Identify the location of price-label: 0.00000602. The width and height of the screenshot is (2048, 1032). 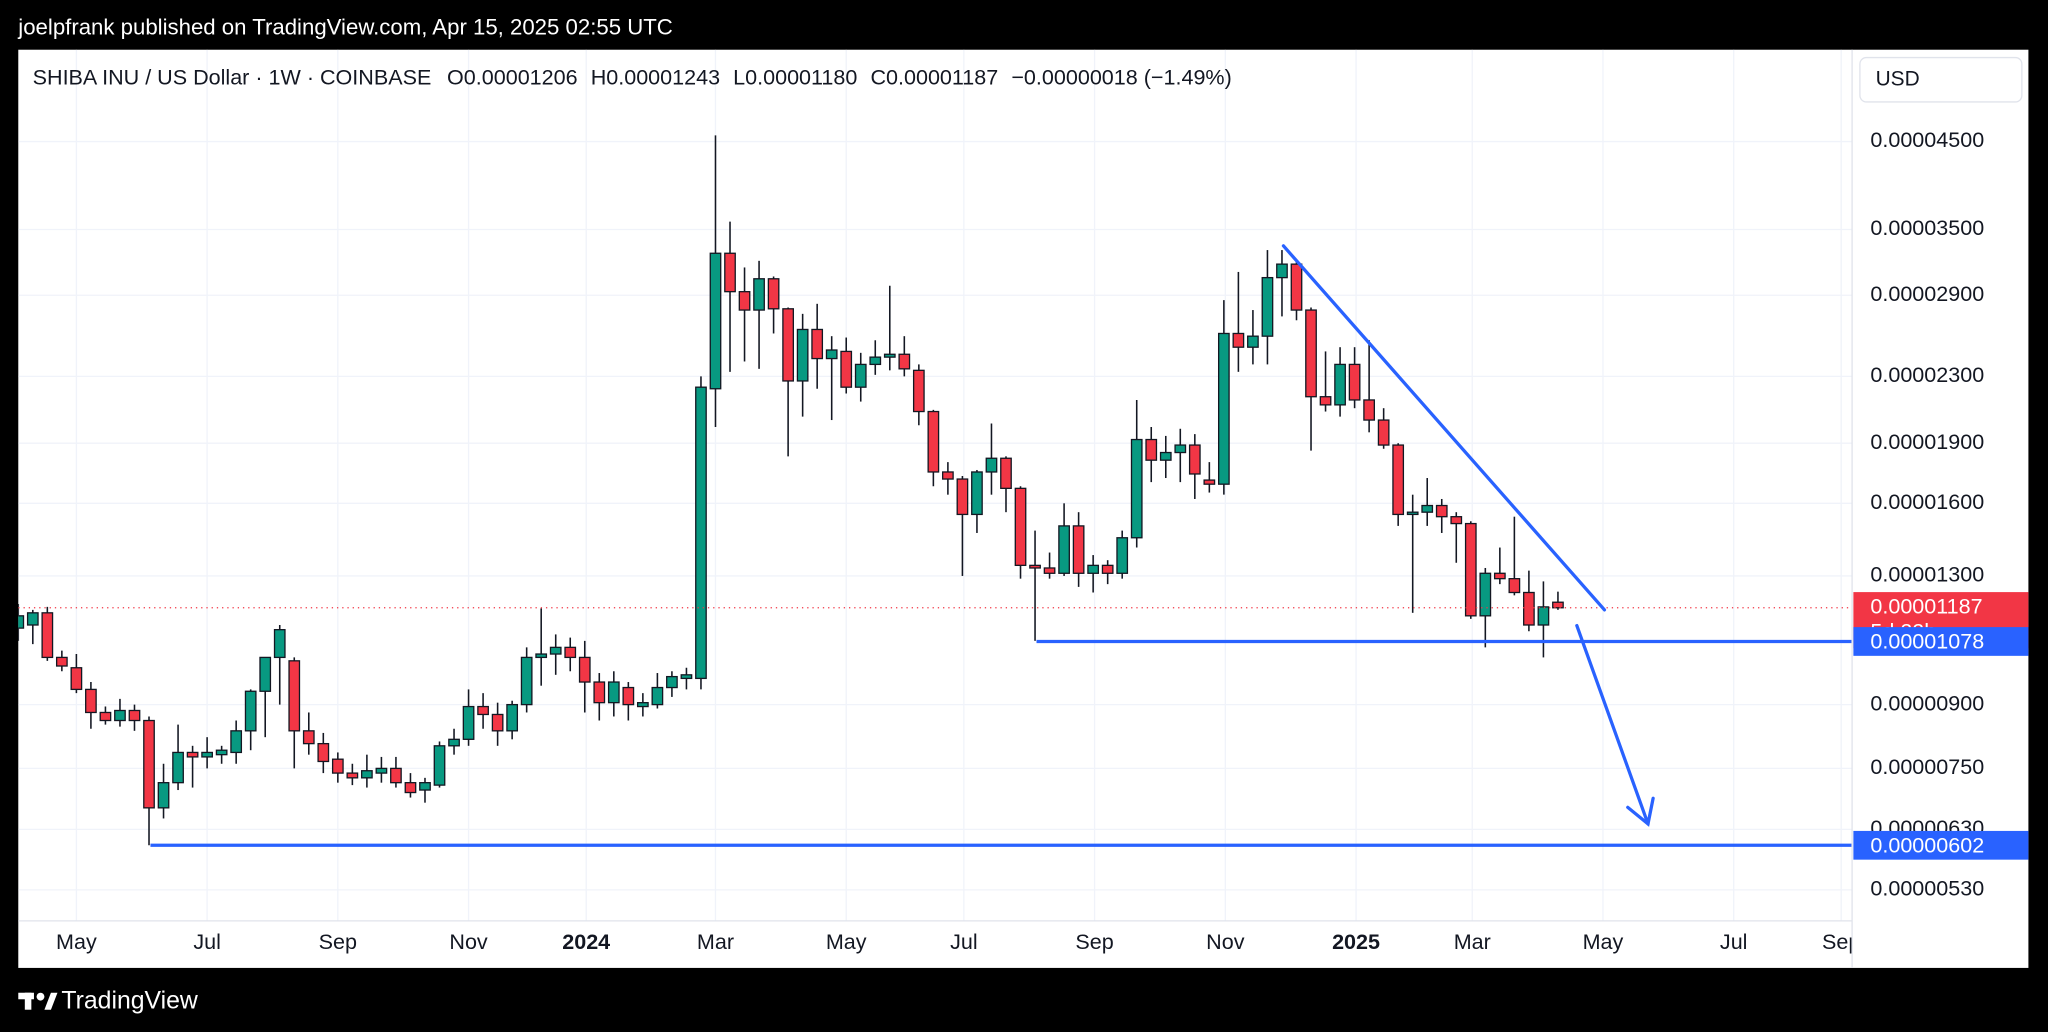
(1927, 844).